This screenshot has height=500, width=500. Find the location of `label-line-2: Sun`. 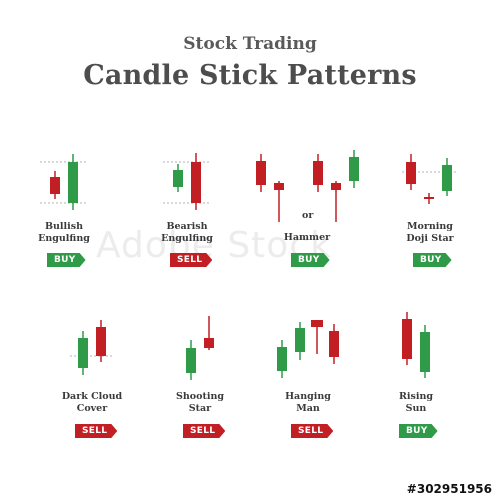

label-line-2: Sun is located at coordinates (416, 408).